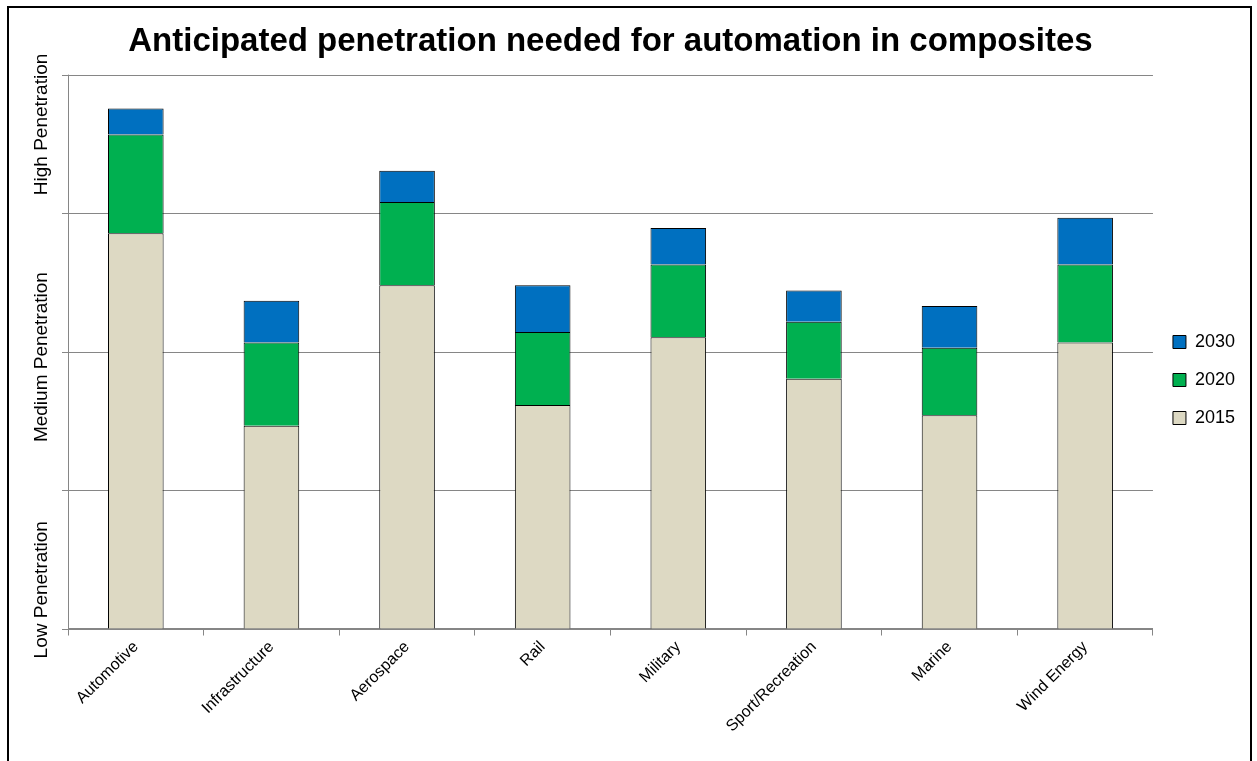  Describe the element at coordinates (1214, 340) in the screenshot. I see `legend-label: 2030` at that location.